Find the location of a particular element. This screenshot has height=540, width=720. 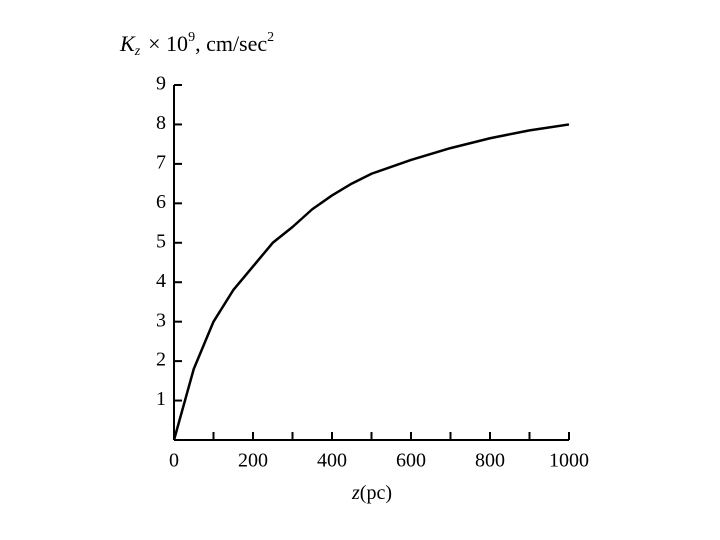

y-tick-label: 3 is located at coordinates (161, 320).